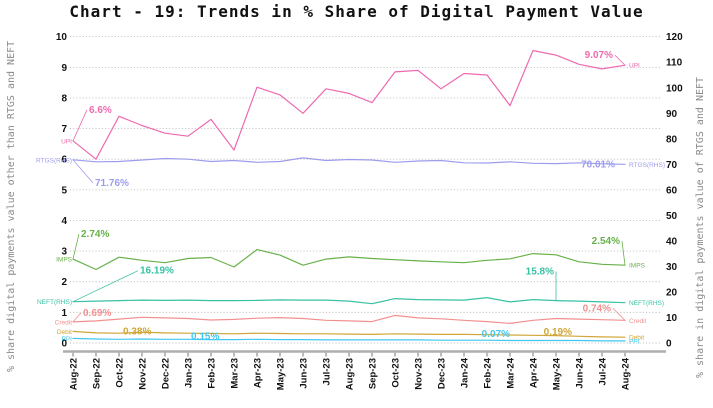 This screenshot has height=408, width=713. I want to click on right-axis-tick: 80, so click(672, 139).